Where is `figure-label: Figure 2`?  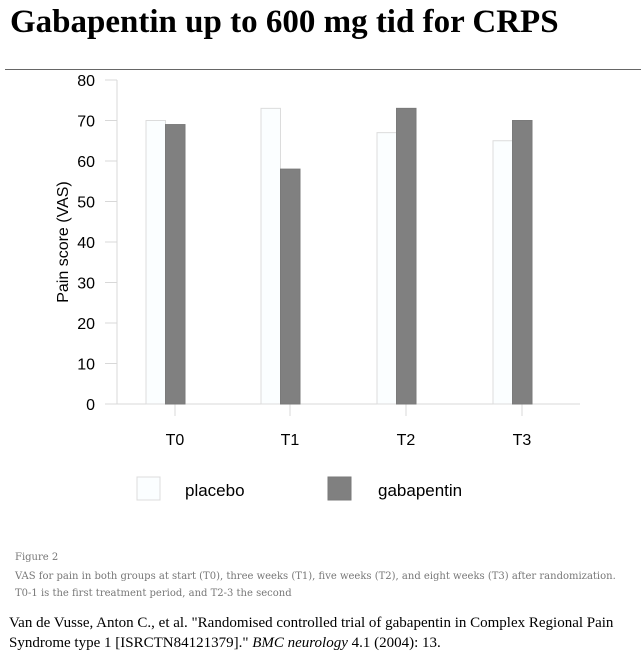
figure-label: Figure 2 is located at coordinates (37, 557).